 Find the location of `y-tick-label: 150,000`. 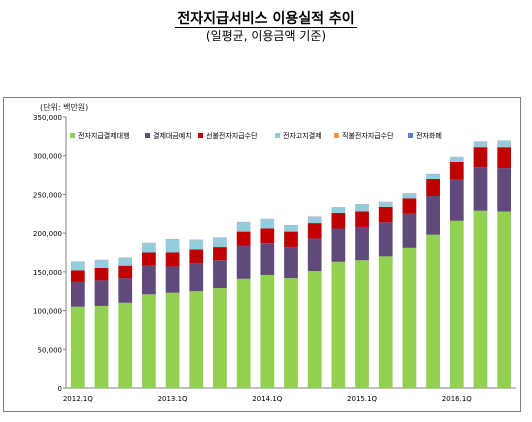

y-tick-label: 150,000 is located at coordinates (47, 273).